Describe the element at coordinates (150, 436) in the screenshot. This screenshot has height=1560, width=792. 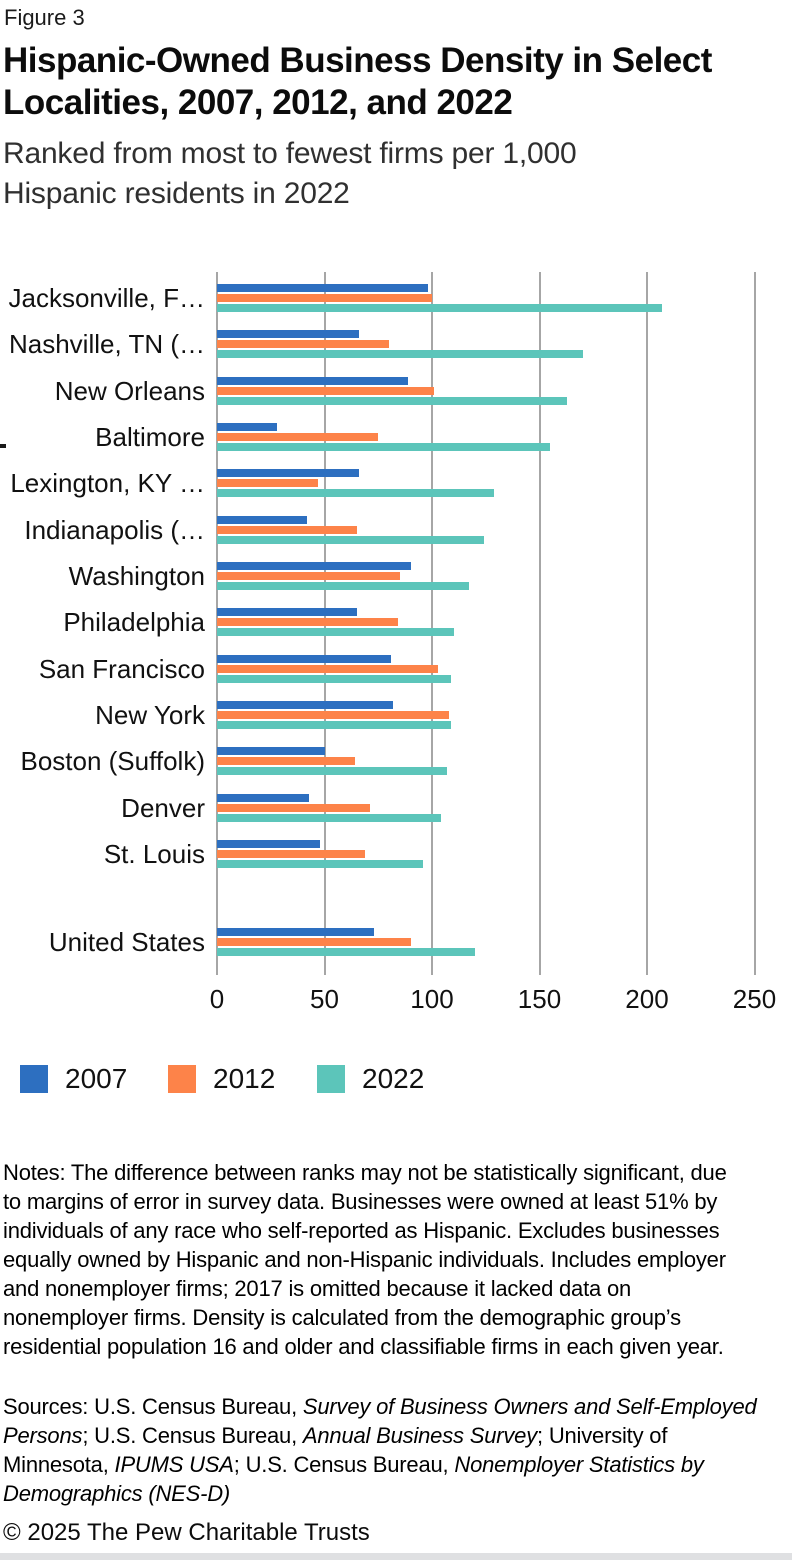
I see `category-label: Baltimore` at that location.